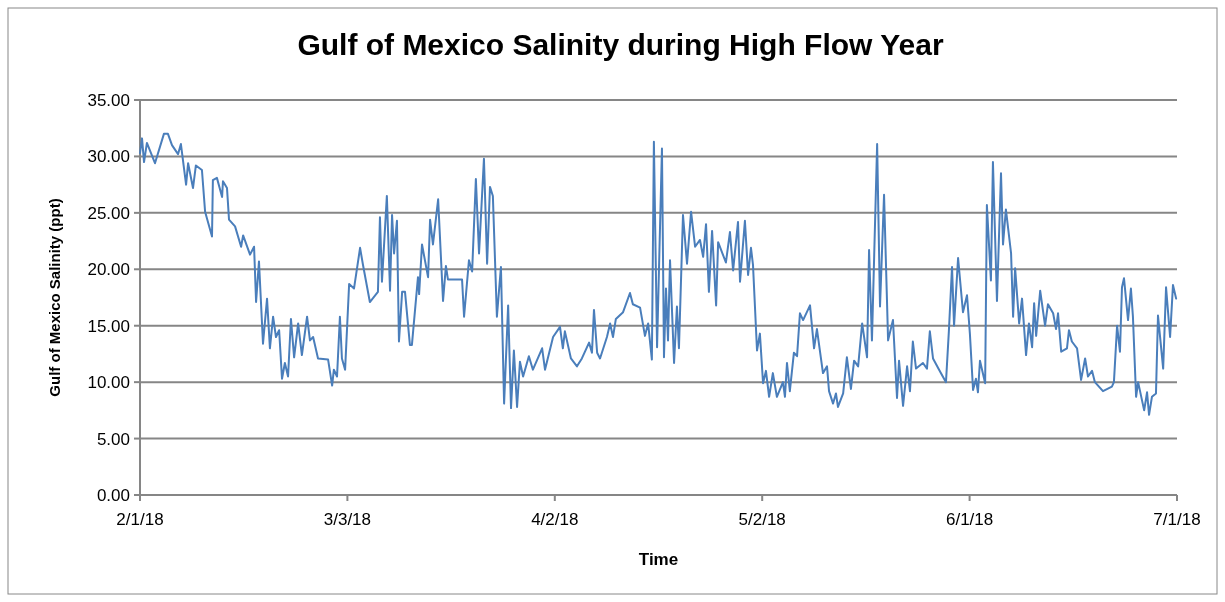  I want to click on y-tick-label: 25.00, so click(108, 213).